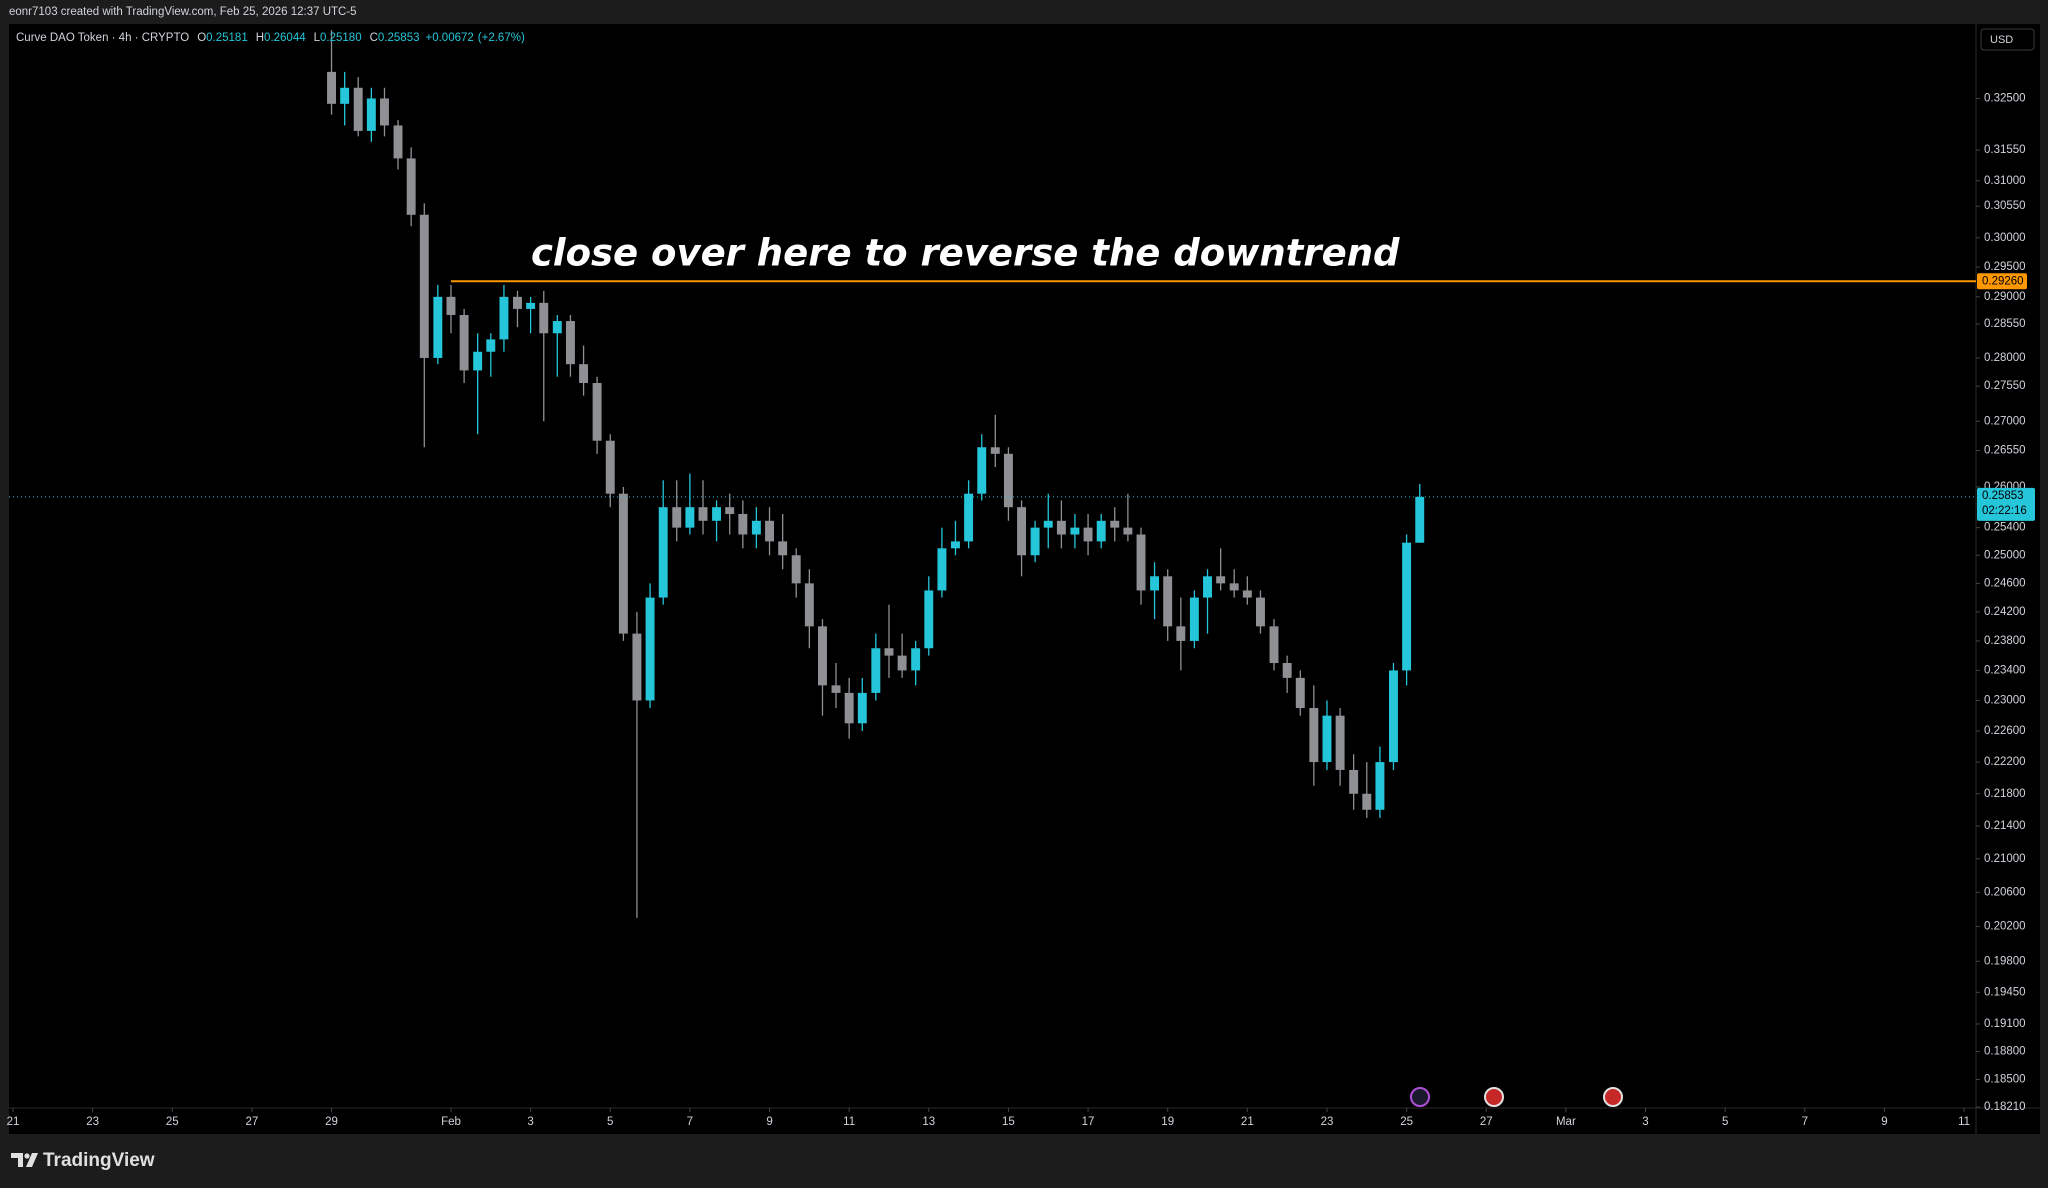 This screenshot has height=1188, width=2048. What do you see at coordinates (2005, 583) in the screenshot?
I see `y-tick-label: 0.24600` at bounding box center [2005, 583].